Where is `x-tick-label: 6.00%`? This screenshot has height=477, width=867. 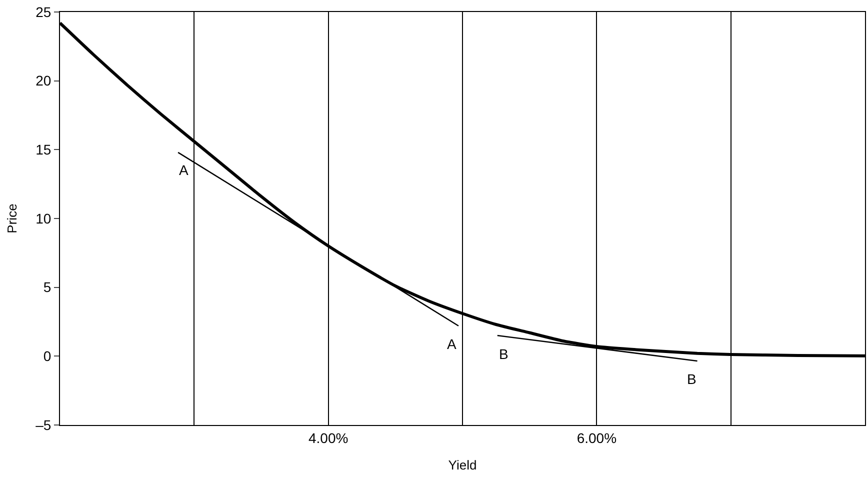
x-tick-label: 6.00% is located at coordinates (596, 438).